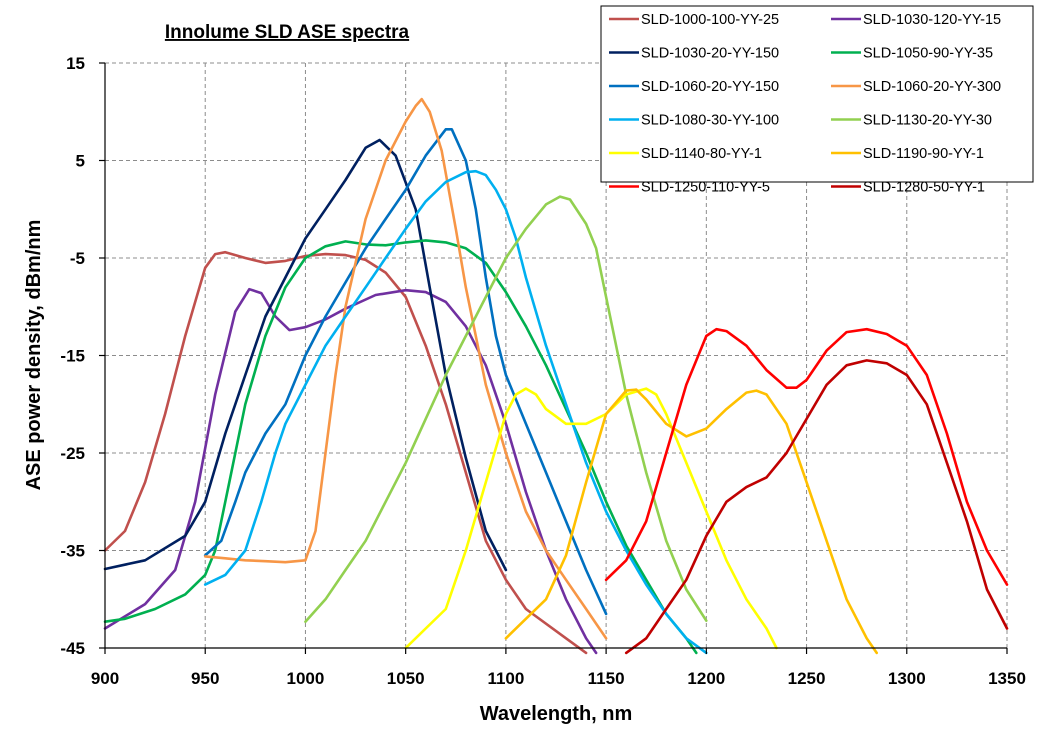  Describe the element at coordinates (924, 188) in the screenshot. I see `legend-label: SLD-1280-50-YY-1` at that location.